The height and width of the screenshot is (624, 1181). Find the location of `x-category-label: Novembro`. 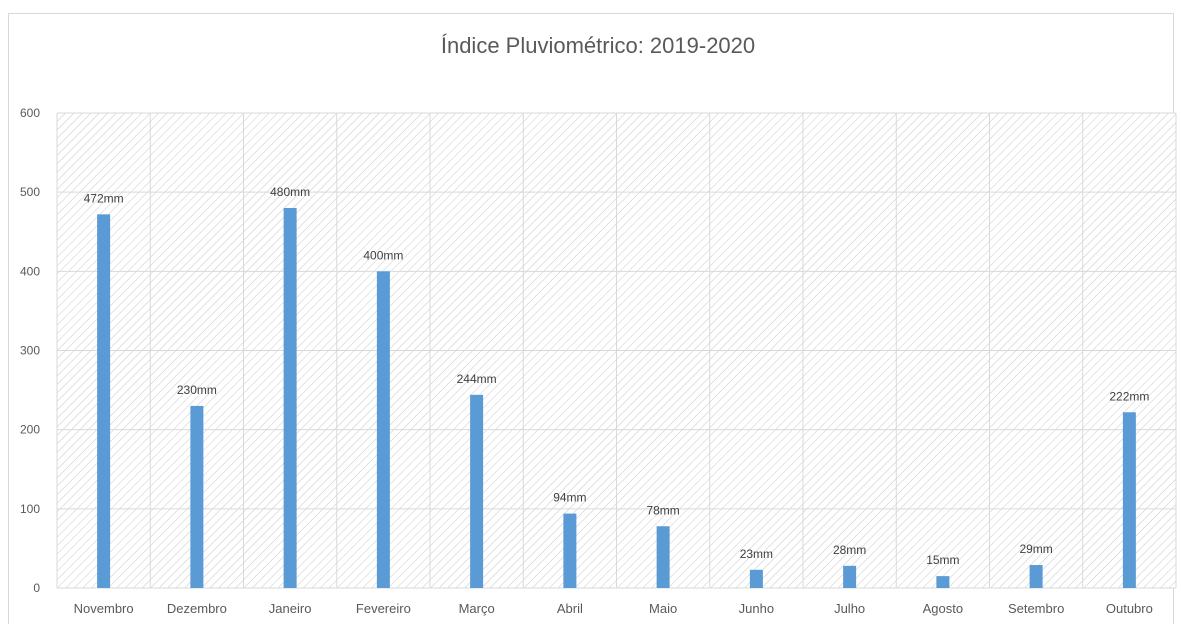

x-category-label: Novembro is located at coordinates (104, 608).